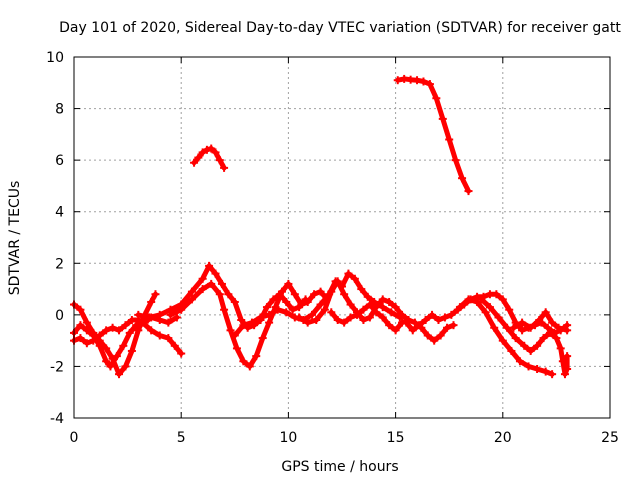 The image size is (640, 480). I want to click on x-tick-label: 5, so click(181, 438).